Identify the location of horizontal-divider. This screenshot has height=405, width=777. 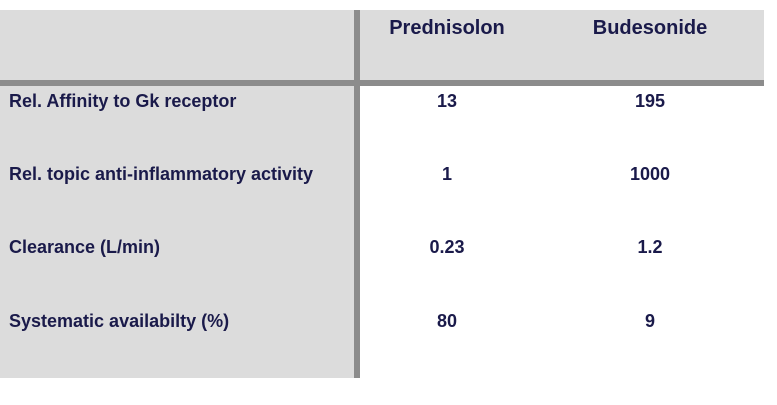
(382, 83).